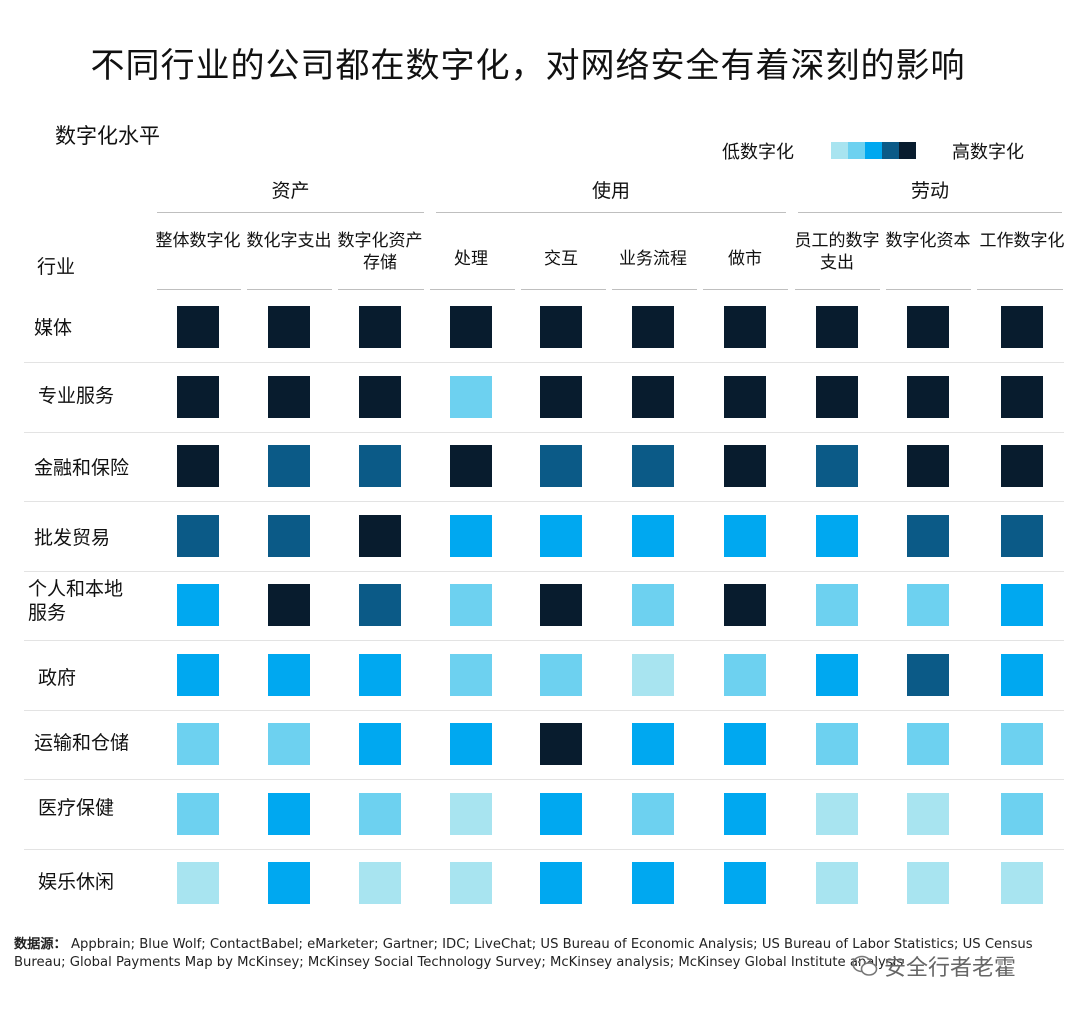  What do you see at coordinates (107, 136) in the screenshot?
I see `chart-subtitle: 数字化水平` at bounding box center [107, 136].